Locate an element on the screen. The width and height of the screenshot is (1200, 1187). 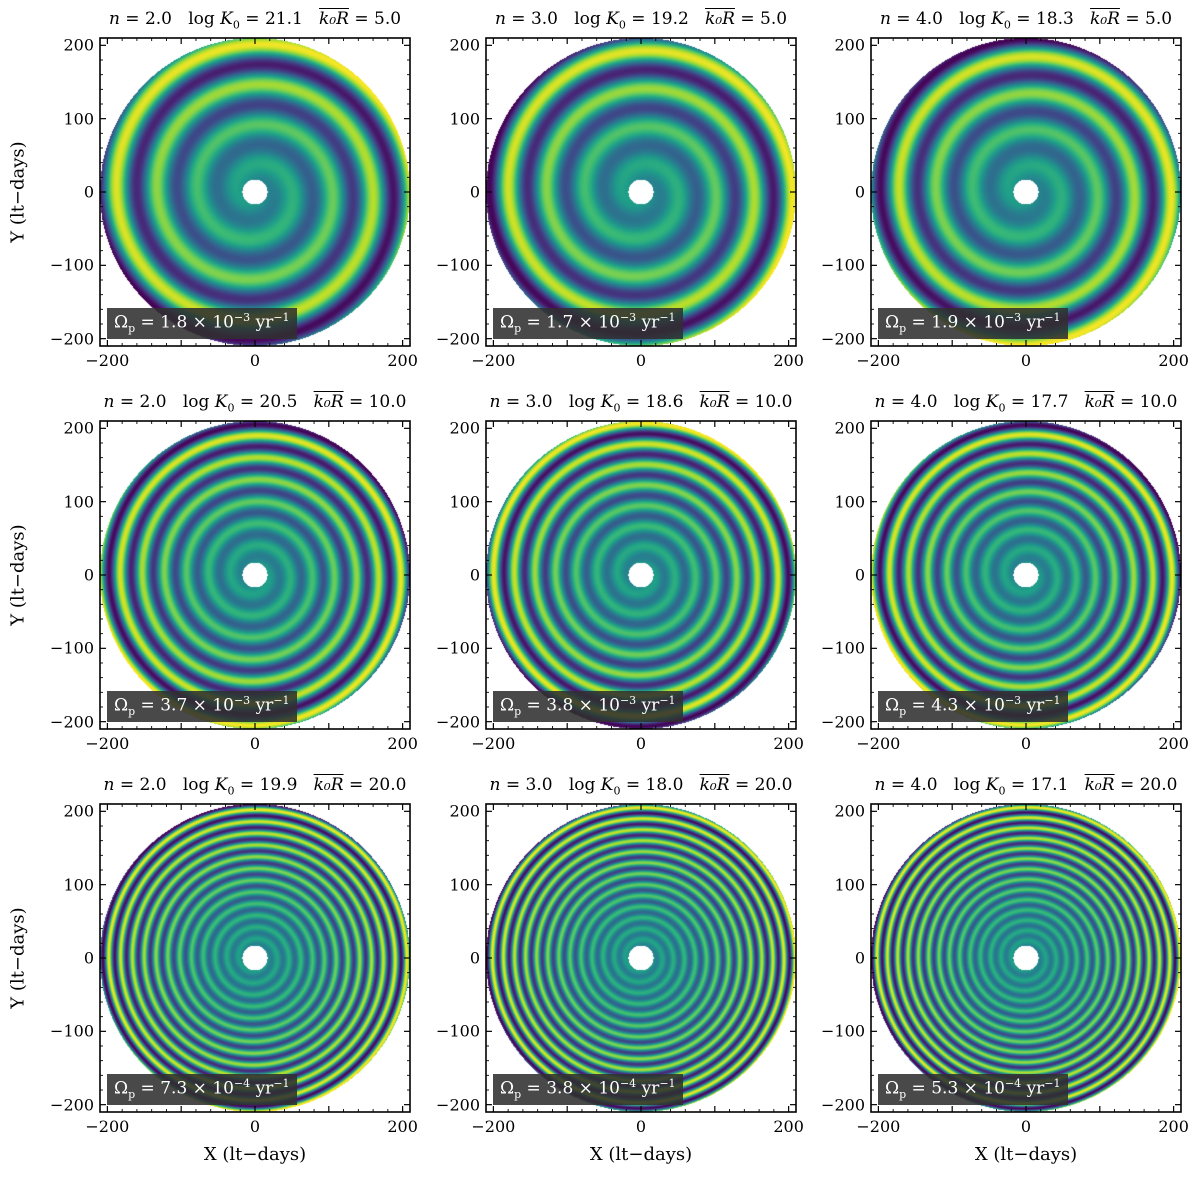
title-logk0: 18.6 is located at coordinates (664, 402).